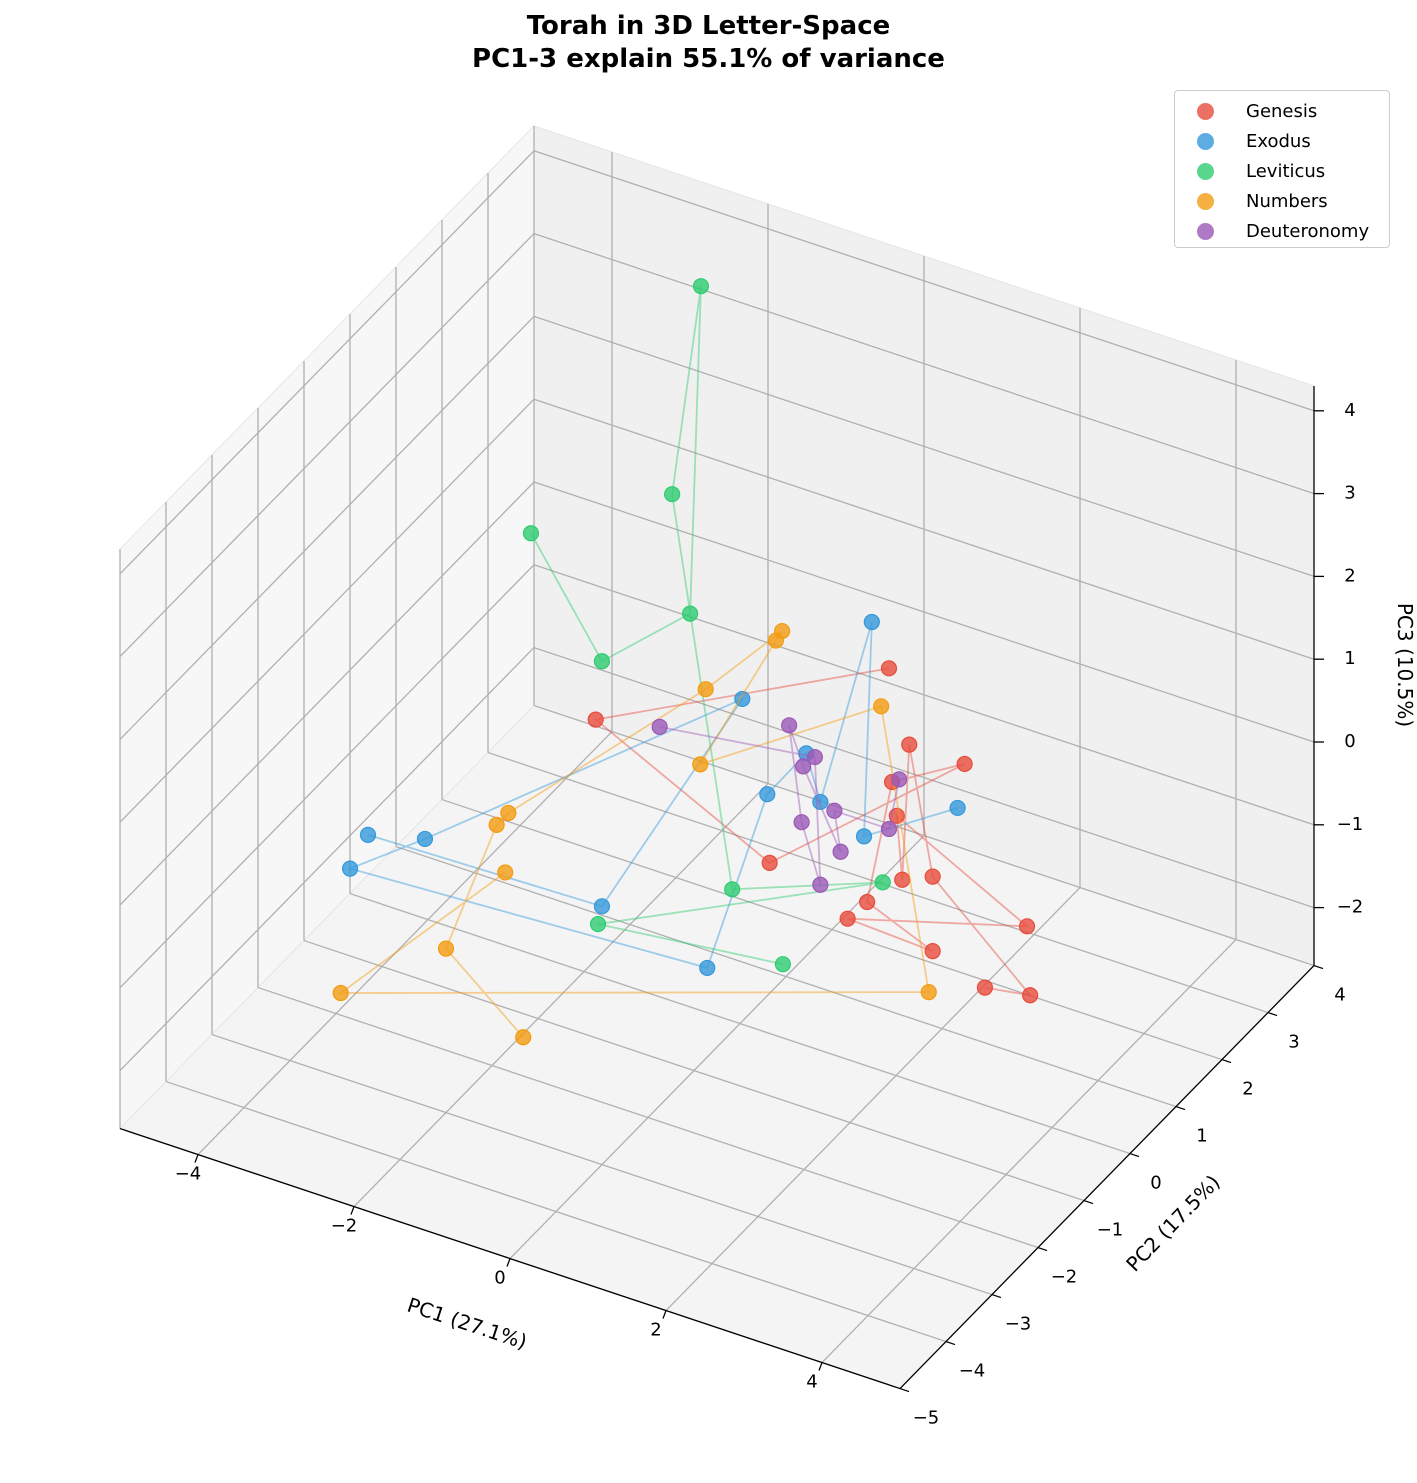 The image size is (1417, 1483). Describe the element at coordinates (926, 1418) in the screenshot. I see `y-tick-label: −5` at that location.